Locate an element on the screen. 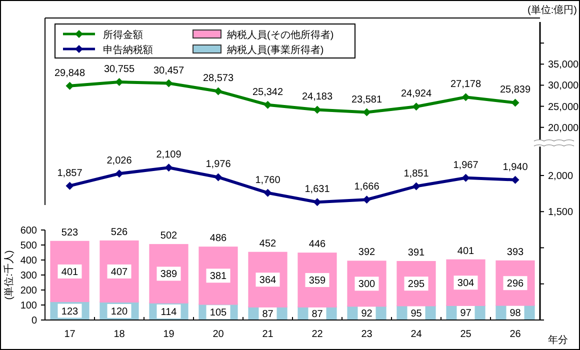 This screenshot has width=580, height=350. data-label: 29,848 is located at coordinates (70, 73).